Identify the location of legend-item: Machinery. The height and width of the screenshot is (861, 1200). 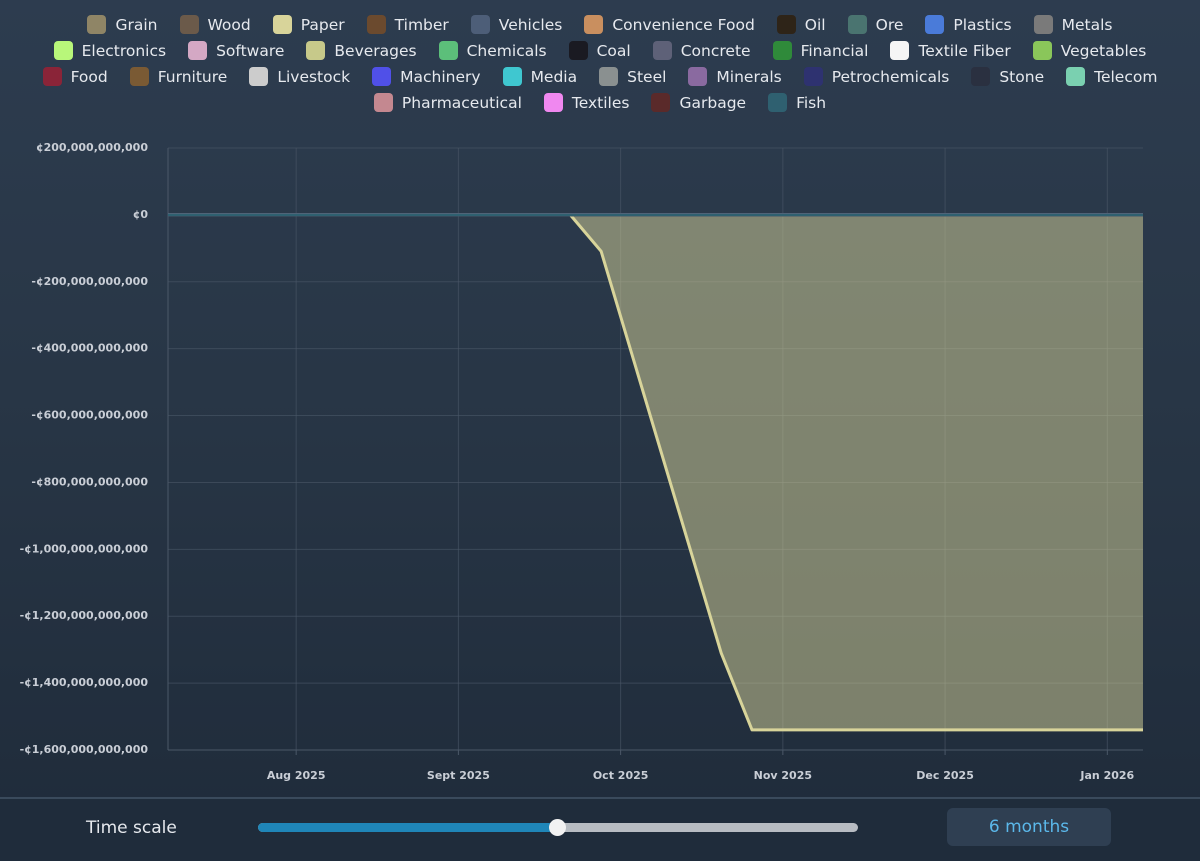
(426, 76).